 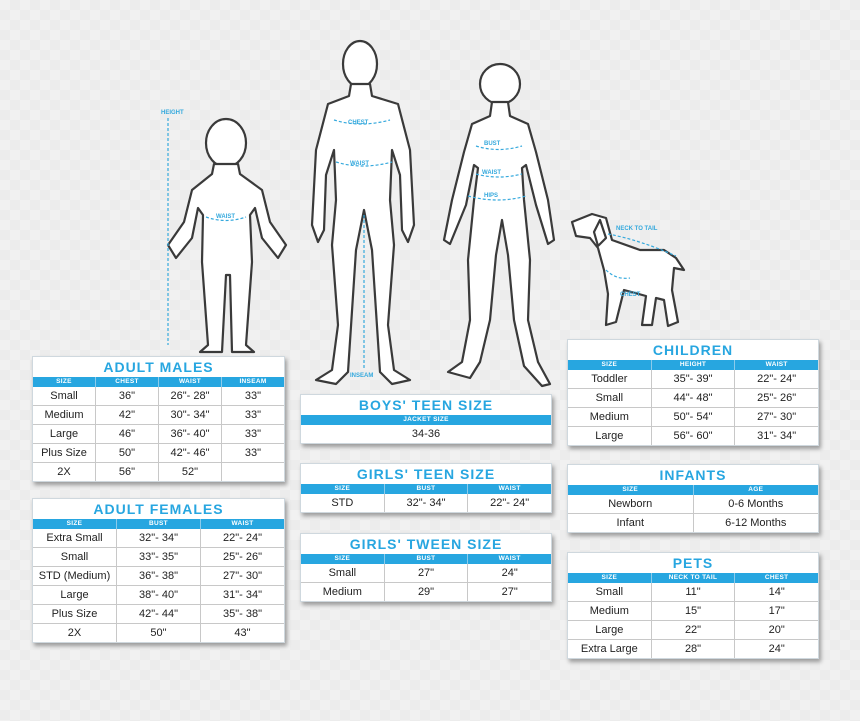 I want to click on table-row: 2X 50" 43", so click(x=158, y=633).